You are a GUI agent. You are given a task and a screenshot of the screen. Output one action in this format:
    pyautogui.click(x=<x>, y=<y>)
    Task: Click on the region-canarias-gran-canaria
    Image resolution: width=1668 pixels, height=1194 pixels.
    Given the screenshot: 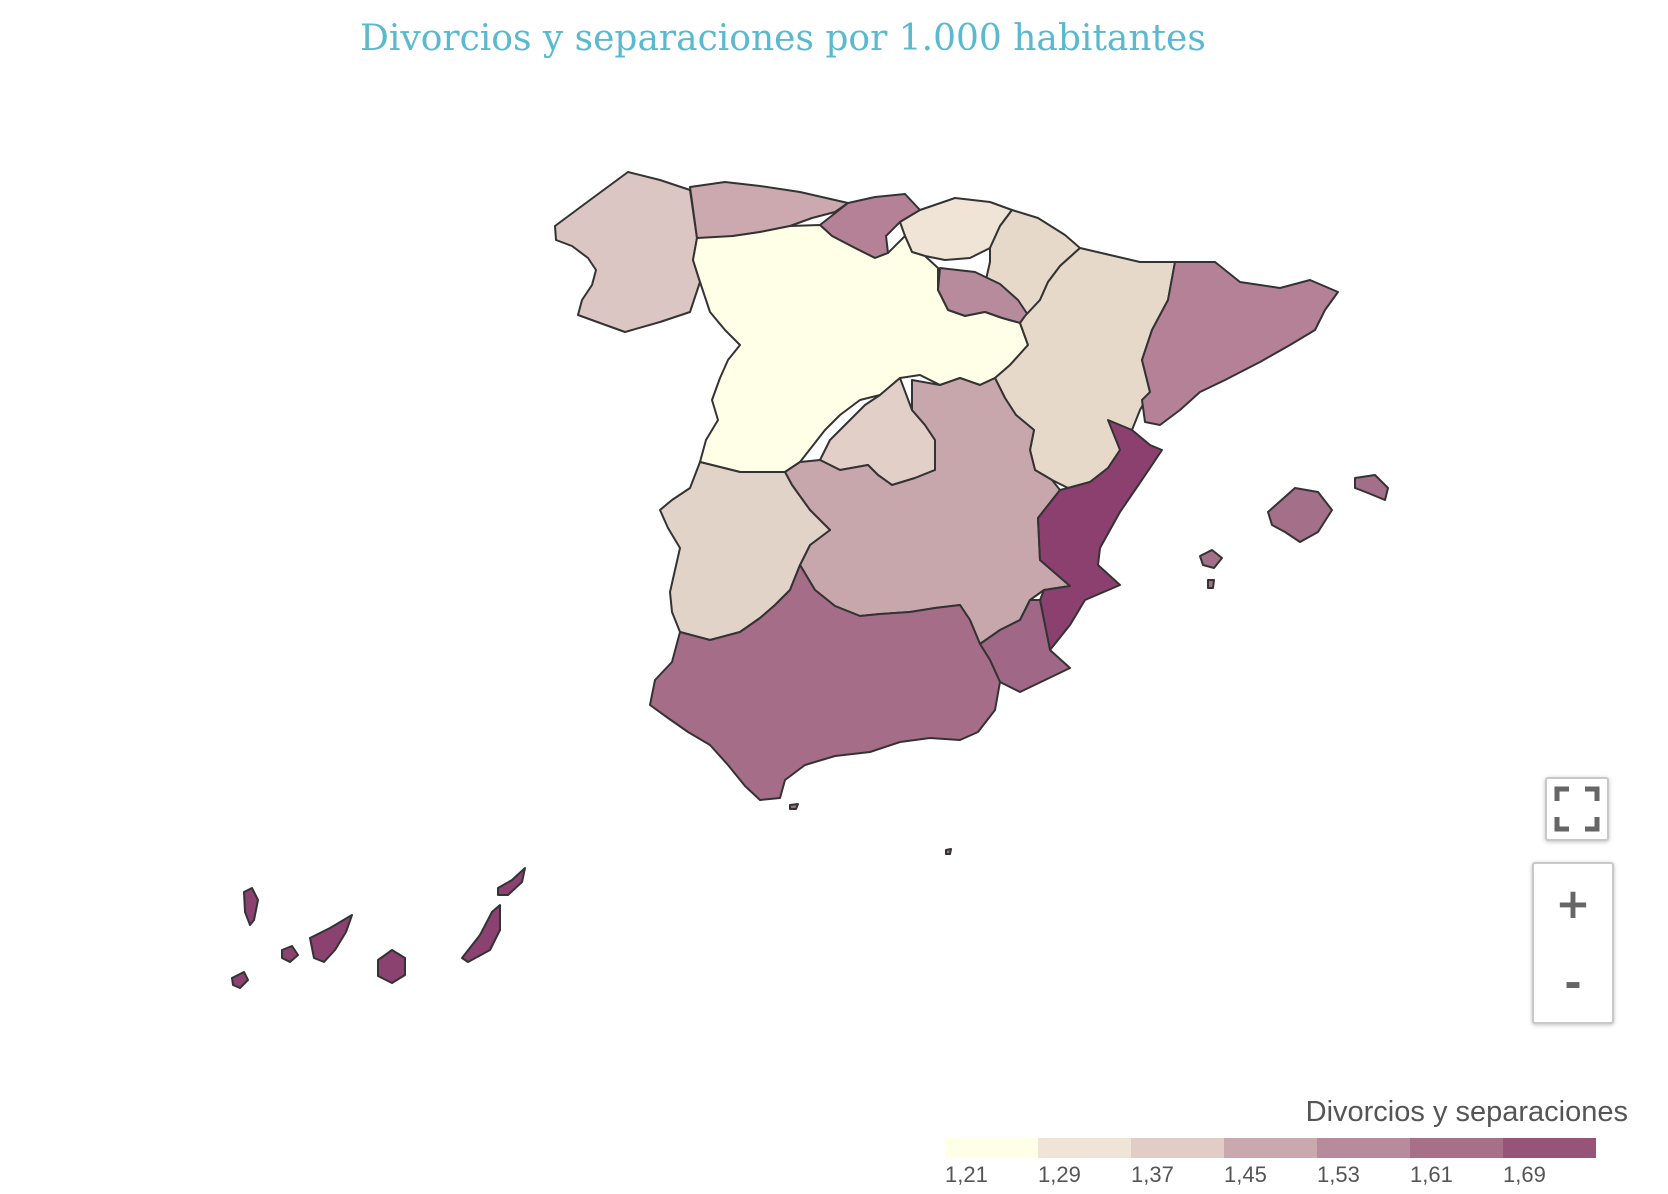 What is the action you would take?
    pyautogui.click(x=391, y=966)
    